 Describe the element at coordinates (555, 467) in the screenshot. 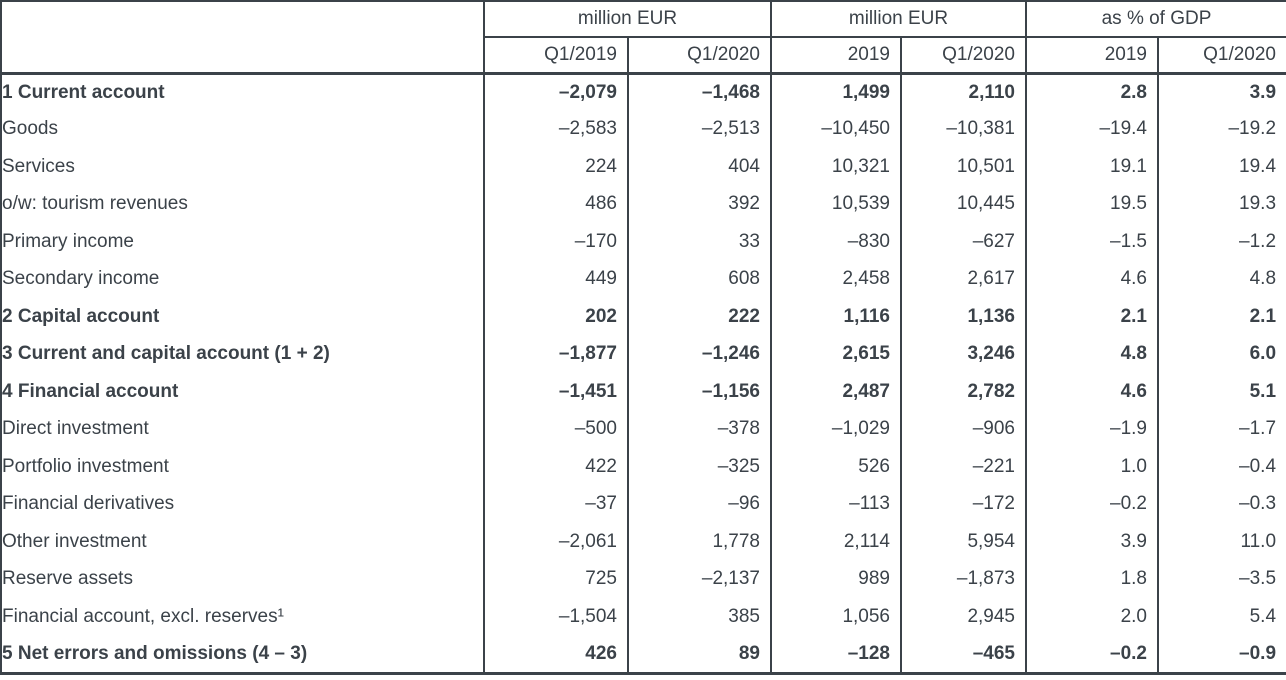

I see `cell-value: 422` at that location.